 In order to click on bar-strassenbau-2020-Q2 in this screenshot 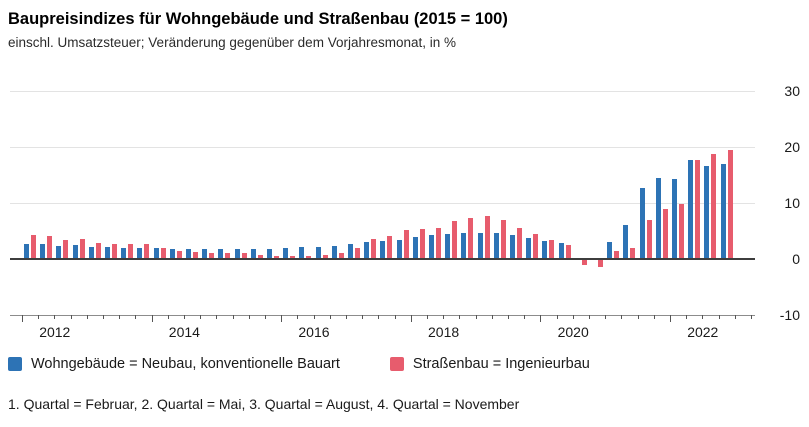, I will do `click(568, 252)`.